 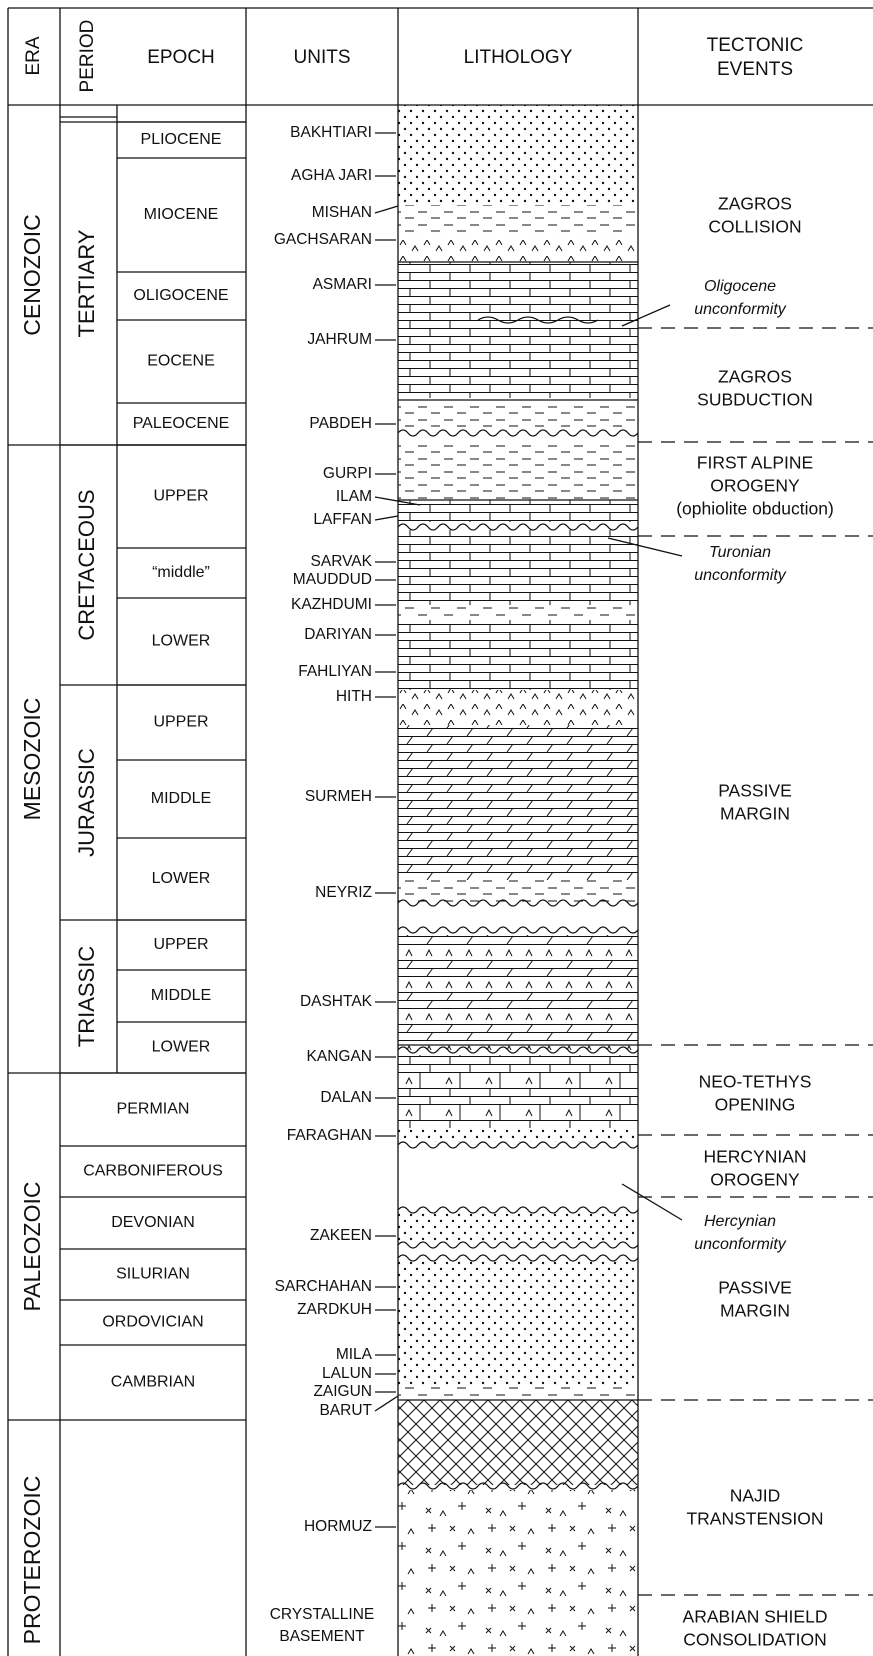 What do you see at coordinates (32, 1247) in the screenshot?
I see `era-label: PALEOZOIC` at bounding box center [32, 1247].